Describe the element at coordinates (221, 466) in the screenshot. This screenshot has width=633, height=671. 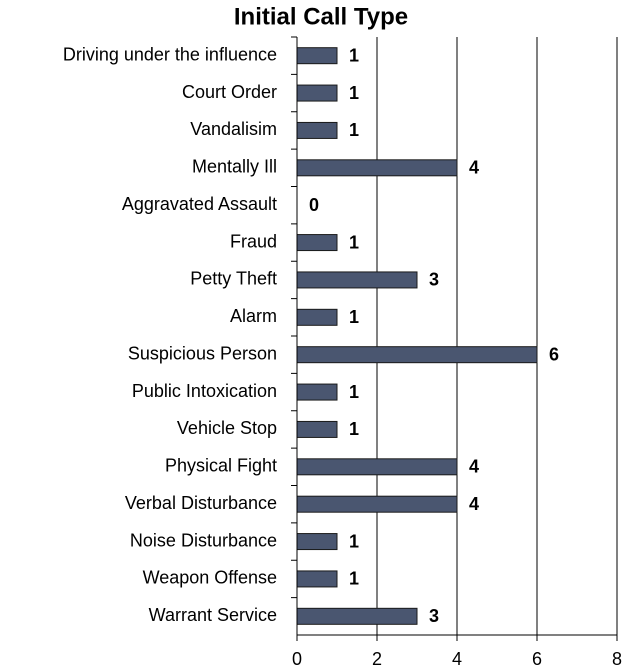
I see `y-tick-label: Physical Fight` at that location.